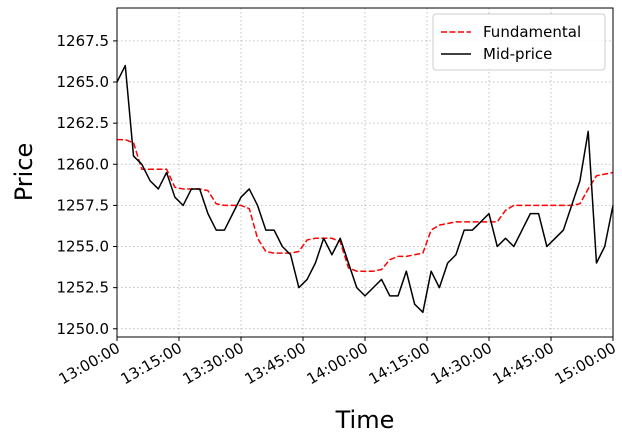 The image size is (622, 445). I want to click on x-tick-label: 13:30:00, so click(213, 363).